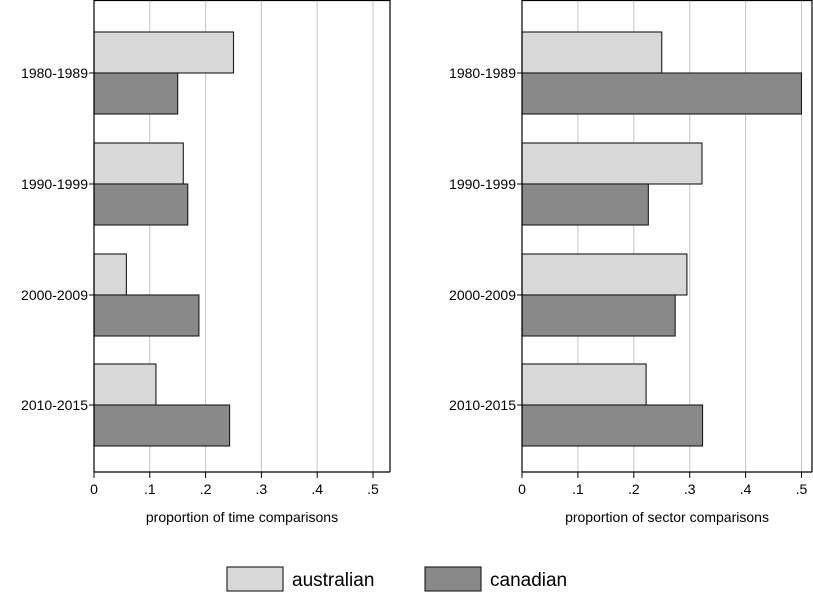 This screenshot has height=600, width=813. Describe the element at coordinates (584, 384) in the screenshot. I see `panel-2-bar-australian-2010-2015` at that location.